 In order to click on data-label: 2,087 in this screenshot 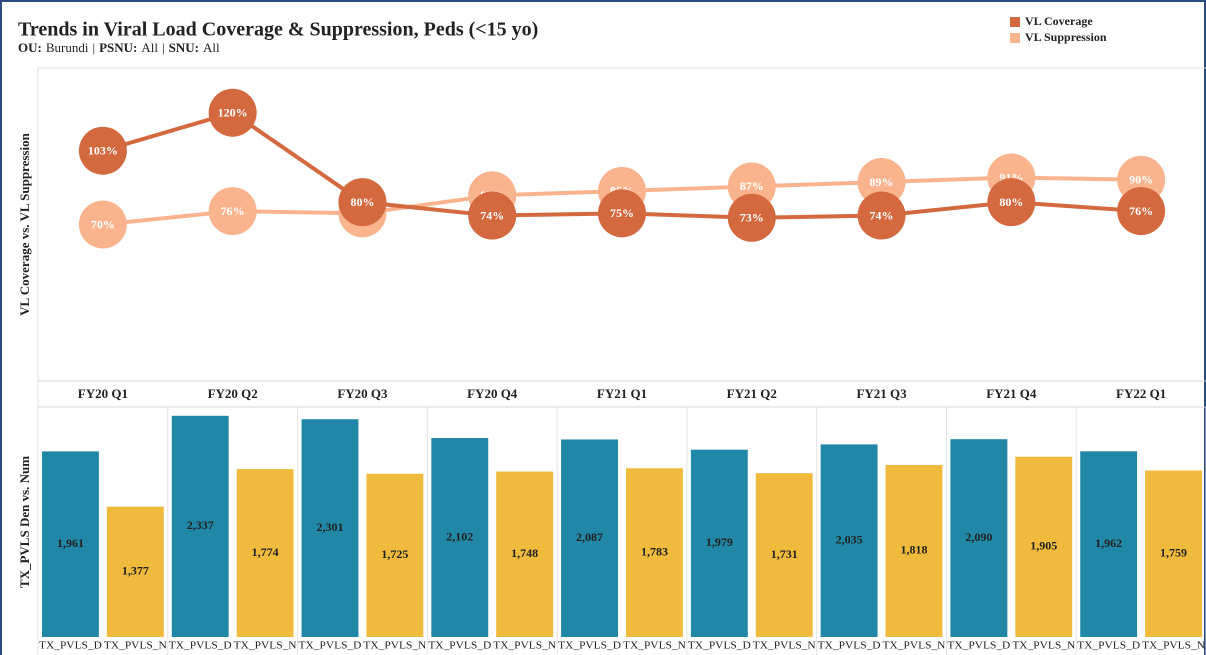, I will do `click(589, 537)`.